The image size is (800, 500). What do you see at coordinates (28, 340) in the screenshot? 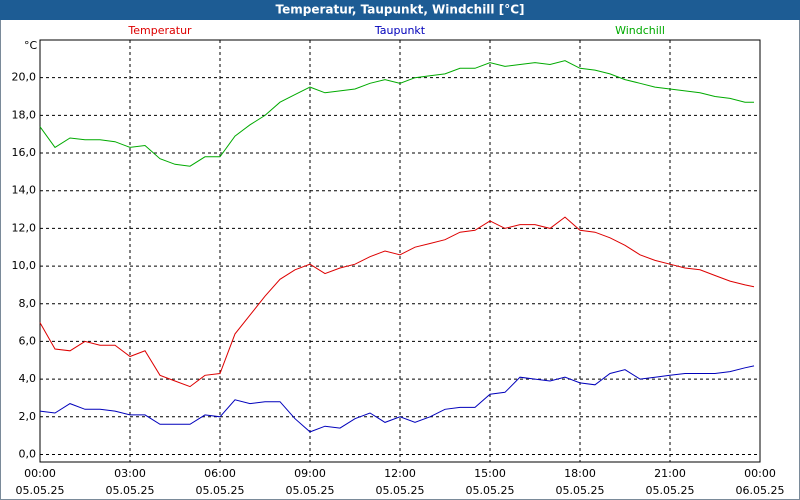
I see `y-tick-label: 6,0` at bounding box center [28, 340].